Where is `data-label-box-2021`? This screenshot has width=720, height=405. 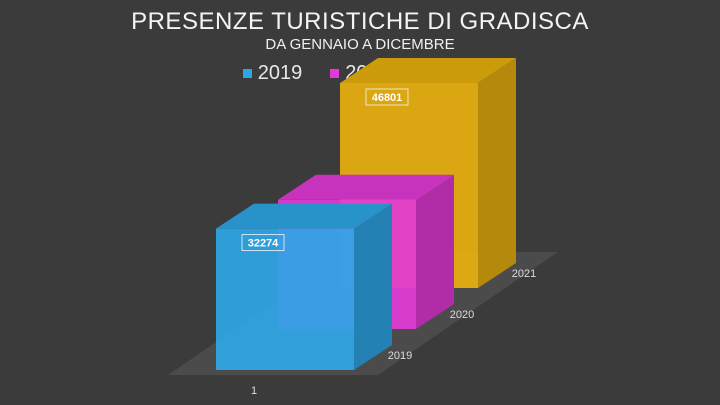 data-label-box-2021 is located at coordinates (387, 97).